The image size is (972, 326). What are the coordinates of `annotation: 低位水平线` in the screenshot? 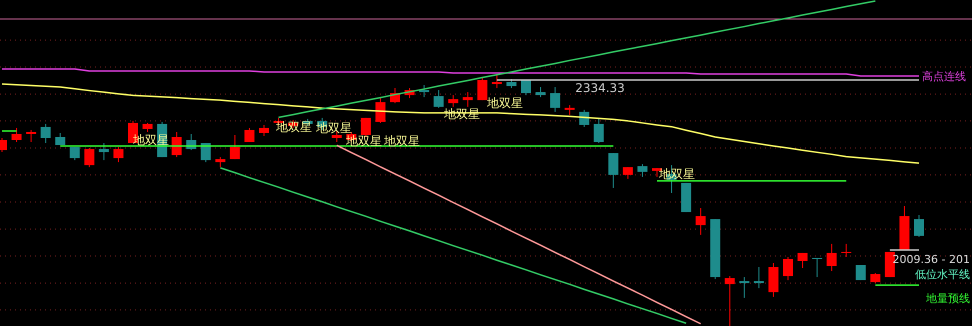 It's located at (942, 274).